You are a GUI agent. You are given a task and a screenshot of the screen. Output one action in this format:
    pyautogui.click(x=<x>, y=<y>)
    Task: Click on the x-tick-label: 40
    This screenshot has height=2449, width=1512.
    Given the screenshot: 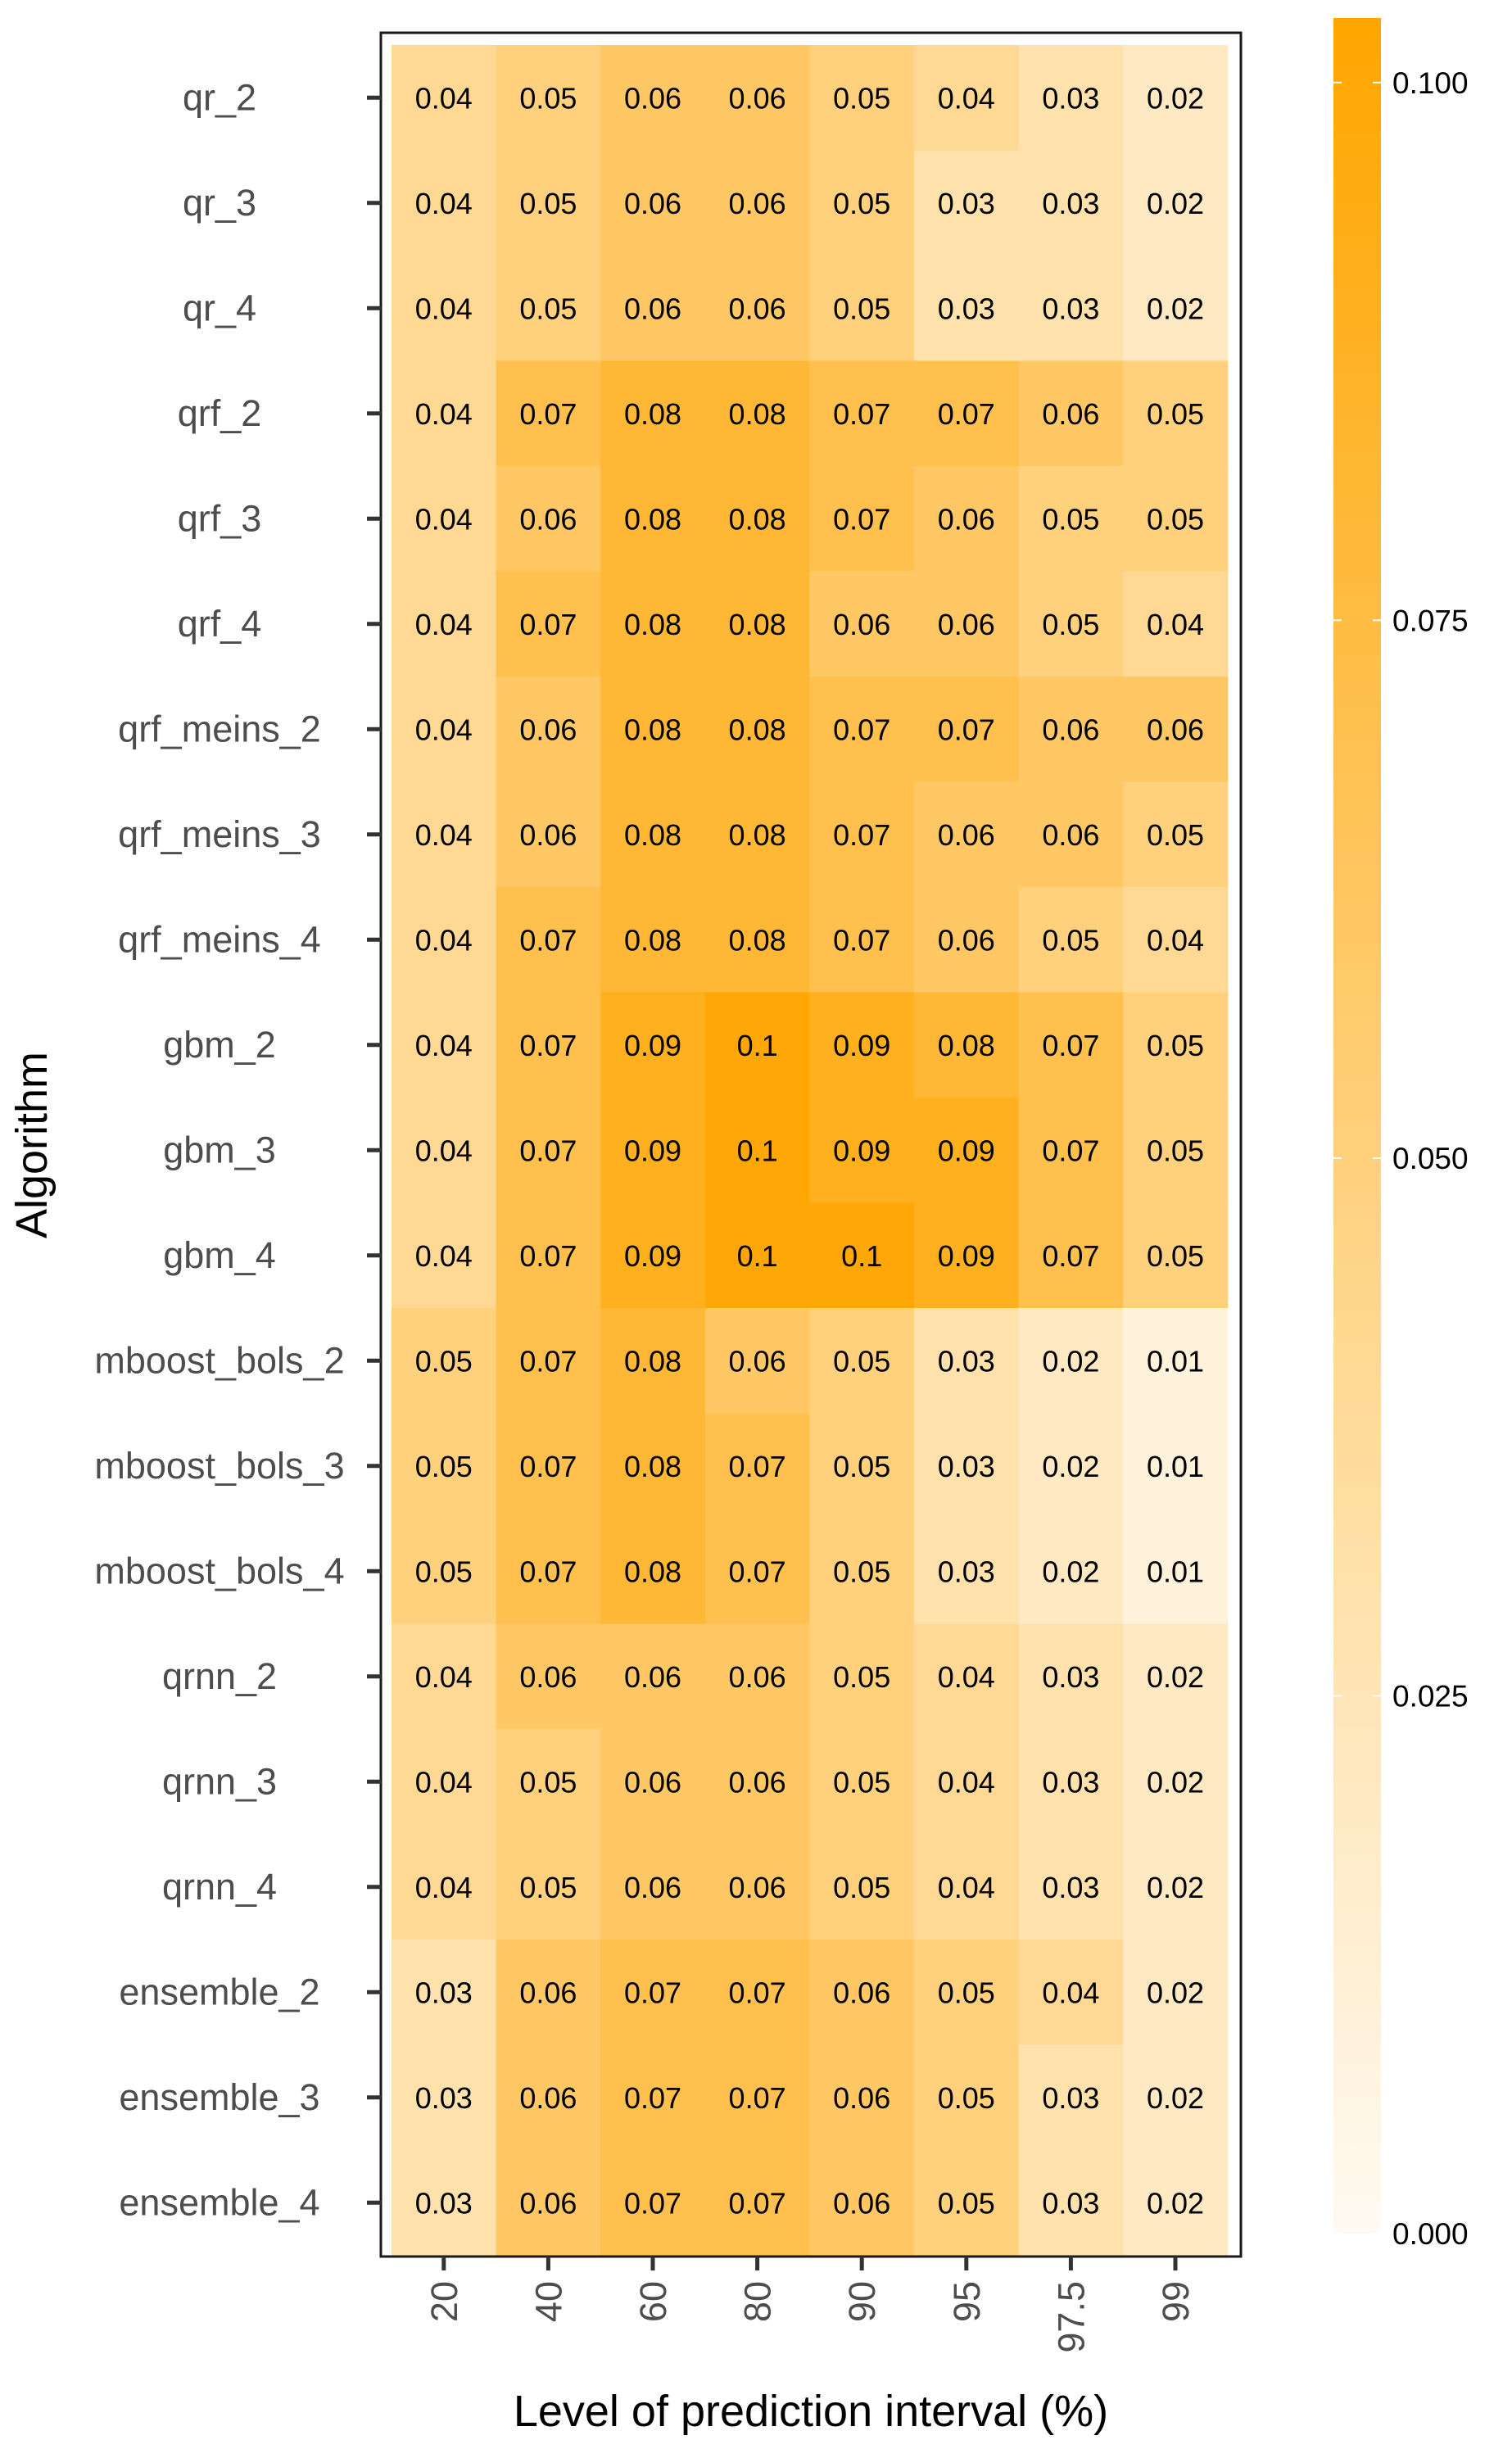 What is the action you would take?
    pyautogui.click(x=548, y=2301)
    